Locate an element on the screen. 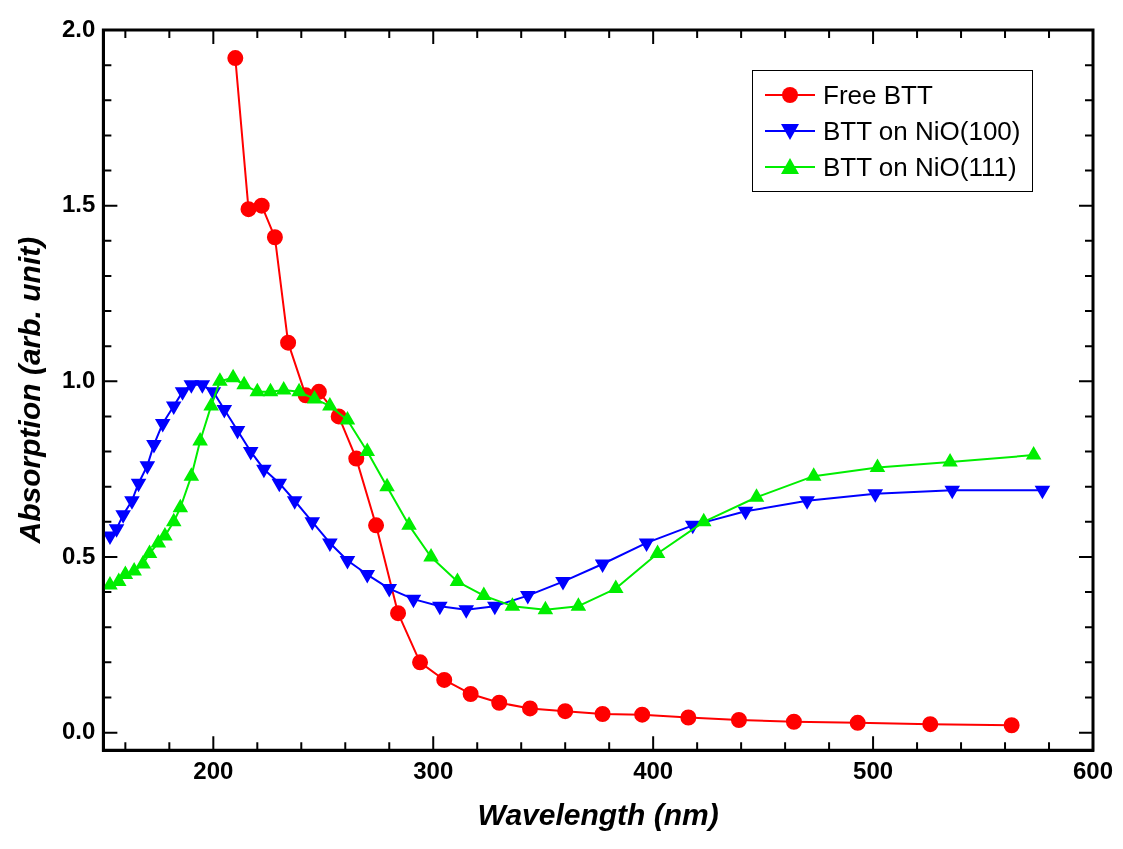 This screenshot has height=849, width=1123. x-tick-label: 200 is located at coordinates (213, 771).